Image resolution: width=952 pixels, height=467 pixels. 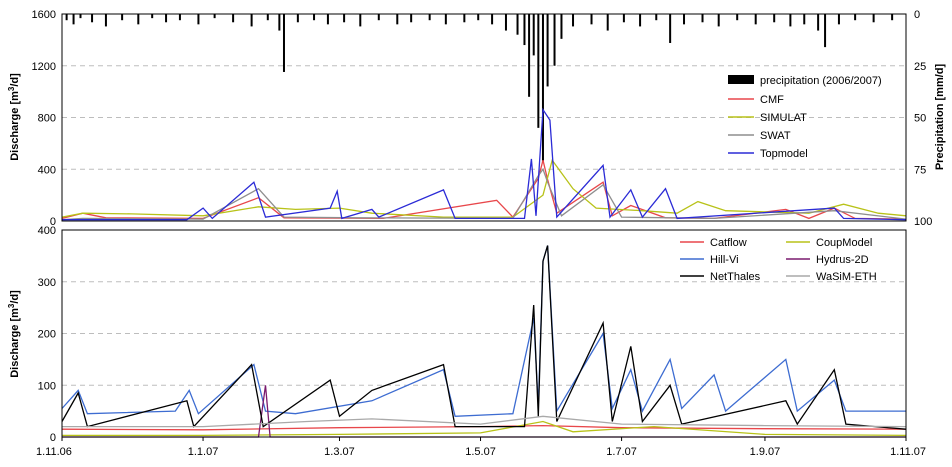 What do you see at coordinates (480, 452) in the screenshot?
I see `x-tick-label: 1.5.07` at bounding box center [480, 452].